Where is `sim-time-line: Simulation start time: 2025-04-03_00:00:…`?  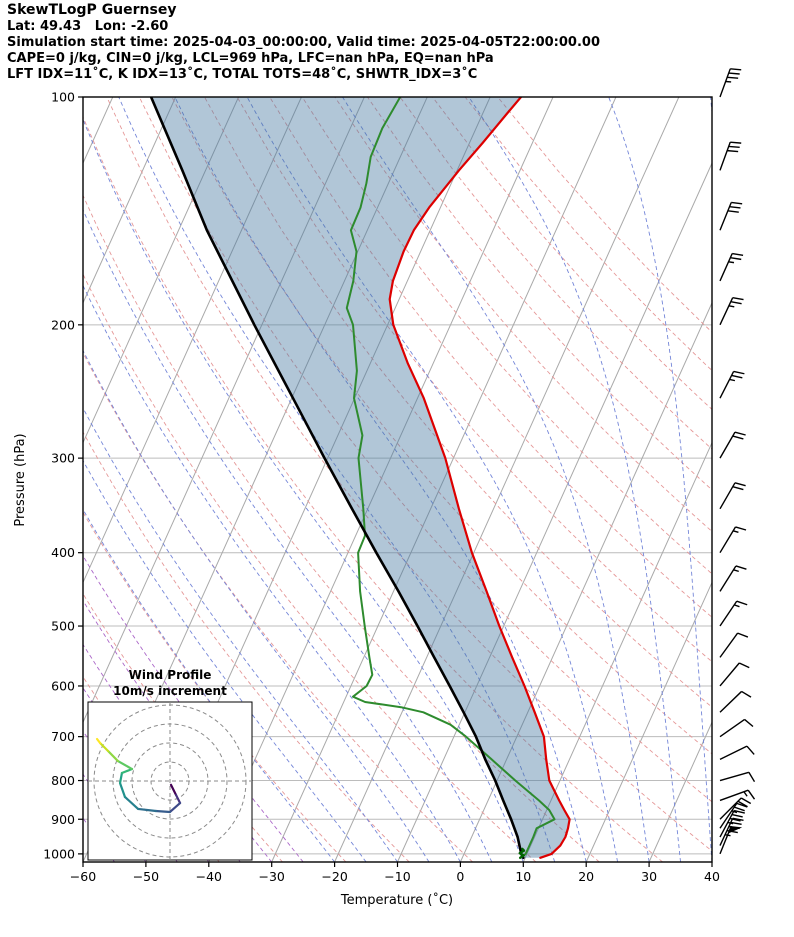
sim-time-line: Simulation start time: 2025-04-03_00:00:… is located at coordinates (303, 42).